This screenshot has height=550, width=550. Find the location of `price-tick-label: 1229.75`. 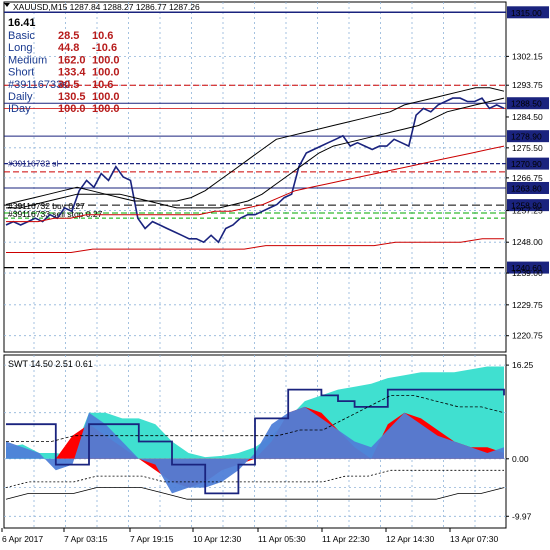

price-tick-label: 1229.75 is located at coordinates (527, 305).